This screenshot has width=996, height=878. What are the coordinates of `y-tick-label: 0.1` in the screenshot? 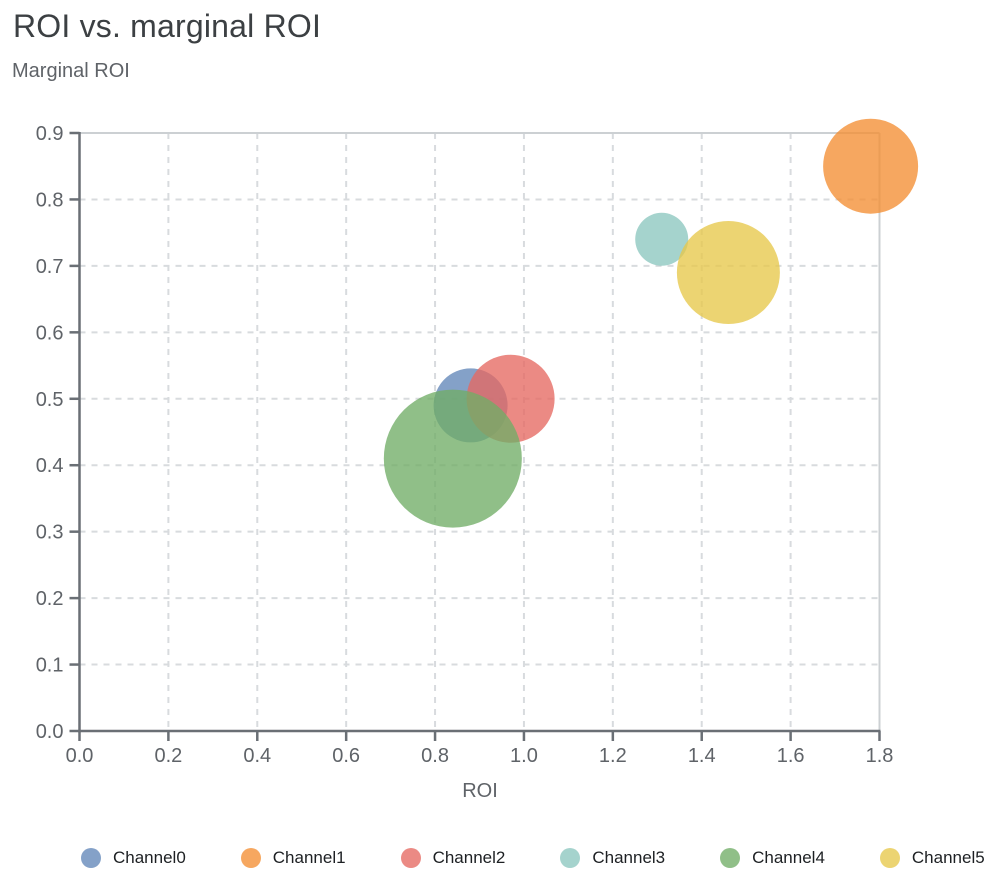 It's located at (50, 666).